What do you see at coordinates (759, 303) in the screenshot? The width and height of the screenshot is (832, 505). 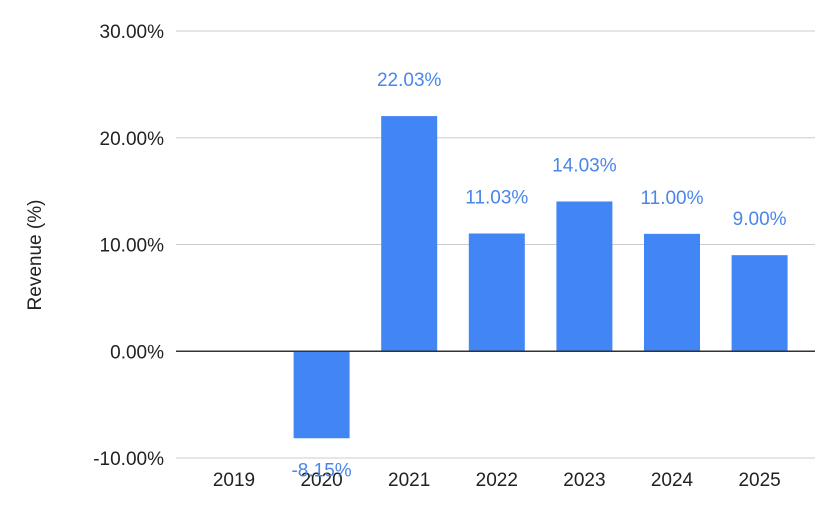 I see `bar-2025` at bounding box center [759, 303].